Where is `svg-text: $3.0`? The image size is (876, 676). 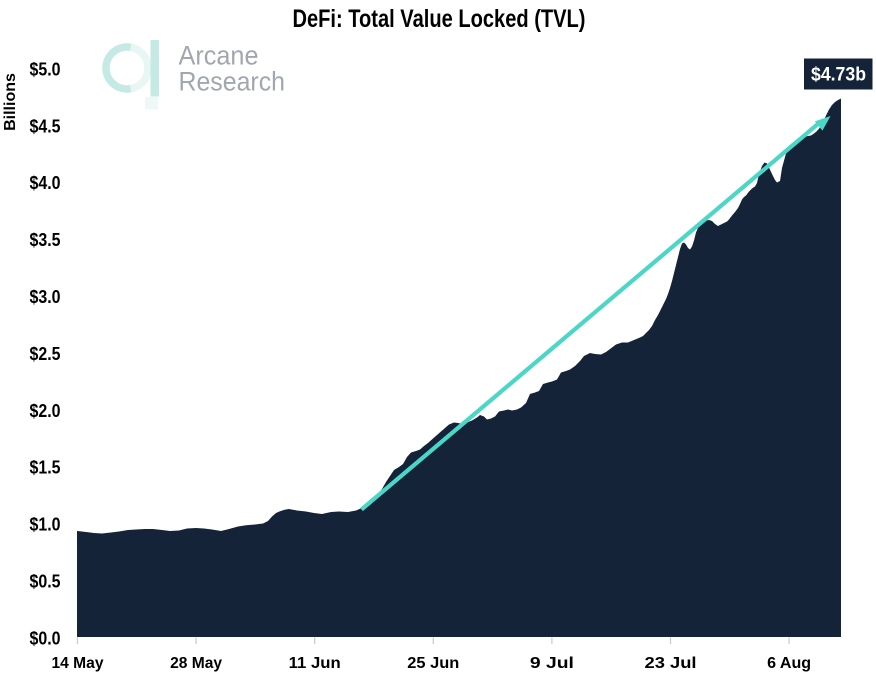 svg-text: $3.0 is located at coordinates (45, 297).